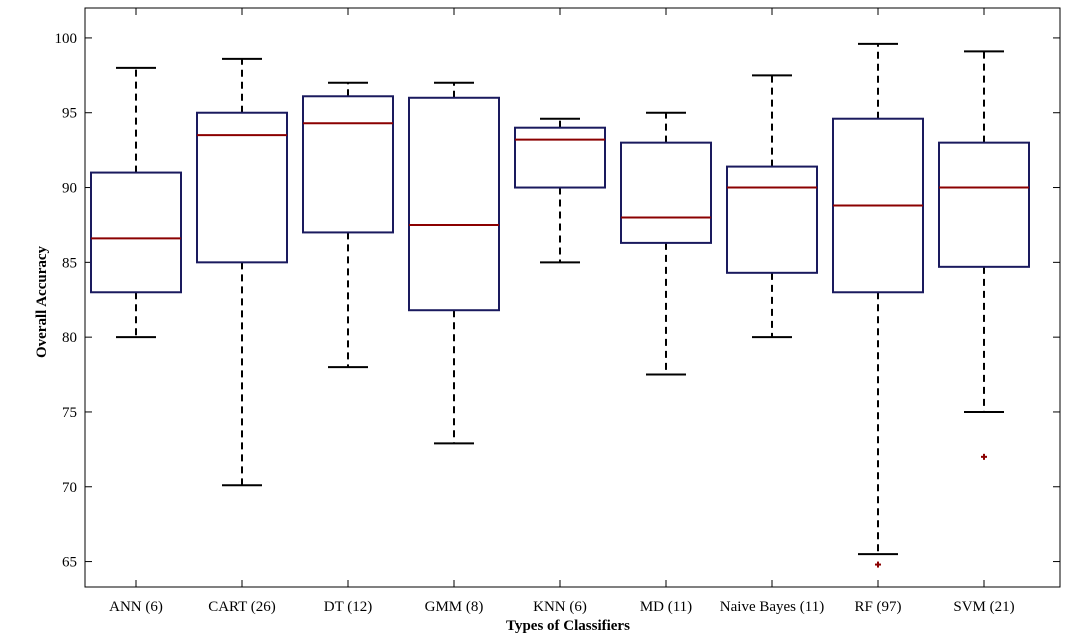 The width and height of the screenshot is (1068, 637). Describe the element at coordinates (69, 114) in the screenshot. I see `y-tick-label: 95` at that location.